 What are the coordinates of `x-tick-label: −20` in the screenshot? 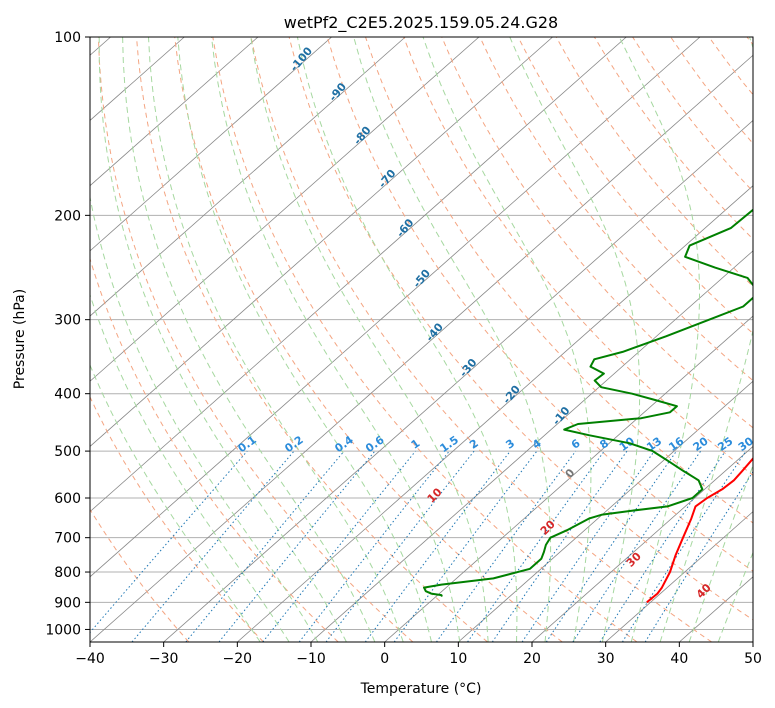 It's located at (238, 659).